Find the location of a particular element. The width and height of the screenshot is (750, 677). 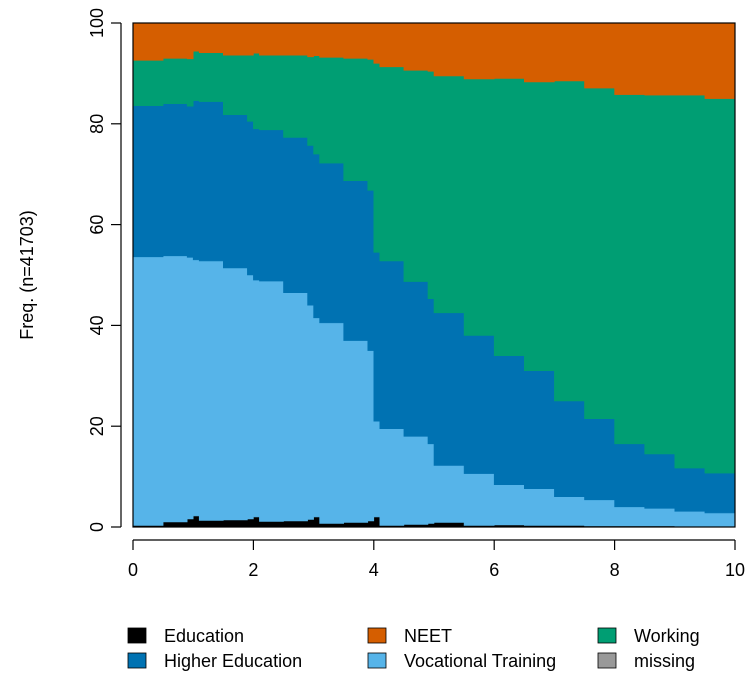

x-tick-label: 10 is located at coordinates (735, 570).